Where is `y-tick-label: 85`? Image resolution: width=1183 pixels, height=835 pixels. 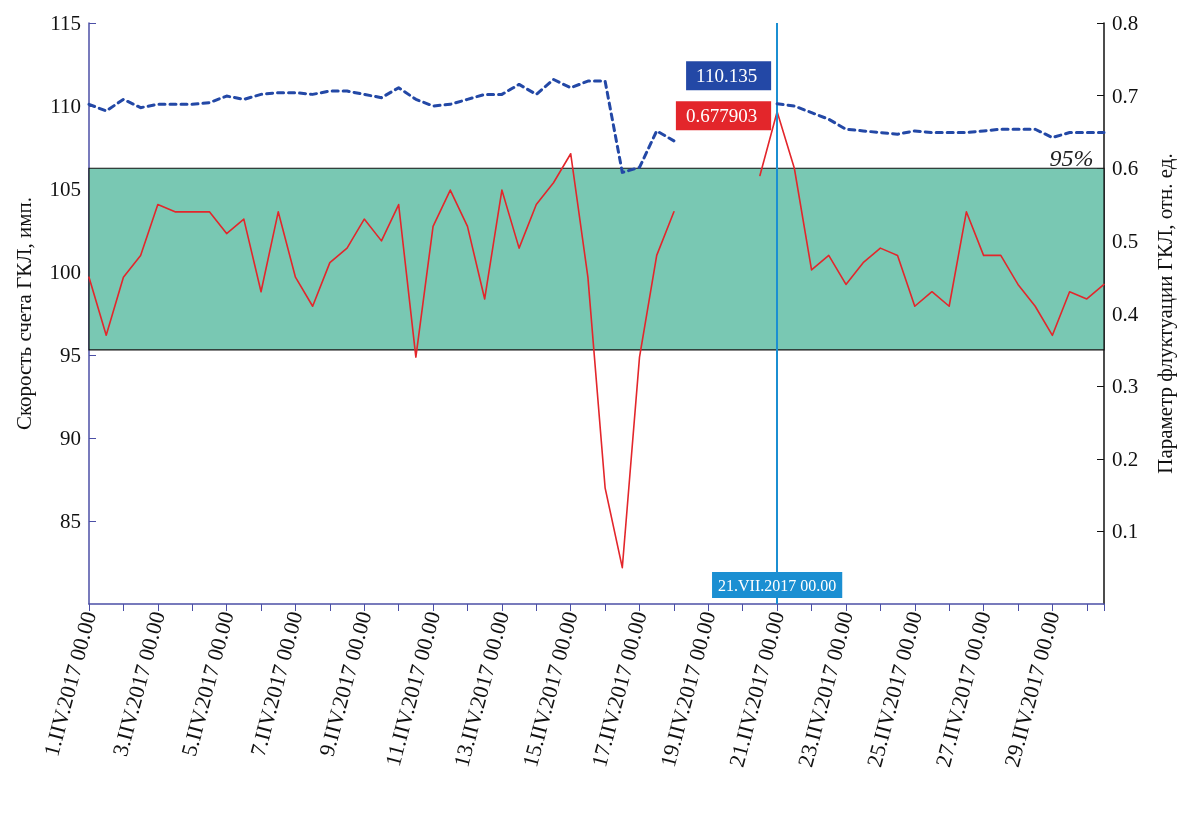 y-tick-label: 85 is located at coordinates (70, 521).